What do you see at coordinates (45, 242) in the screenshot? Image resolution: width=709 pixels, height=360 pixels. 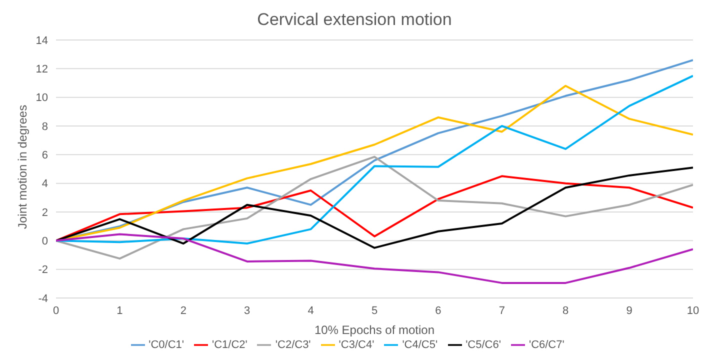 I see `y-tick-label: 0` at bounding box center [45, 242].